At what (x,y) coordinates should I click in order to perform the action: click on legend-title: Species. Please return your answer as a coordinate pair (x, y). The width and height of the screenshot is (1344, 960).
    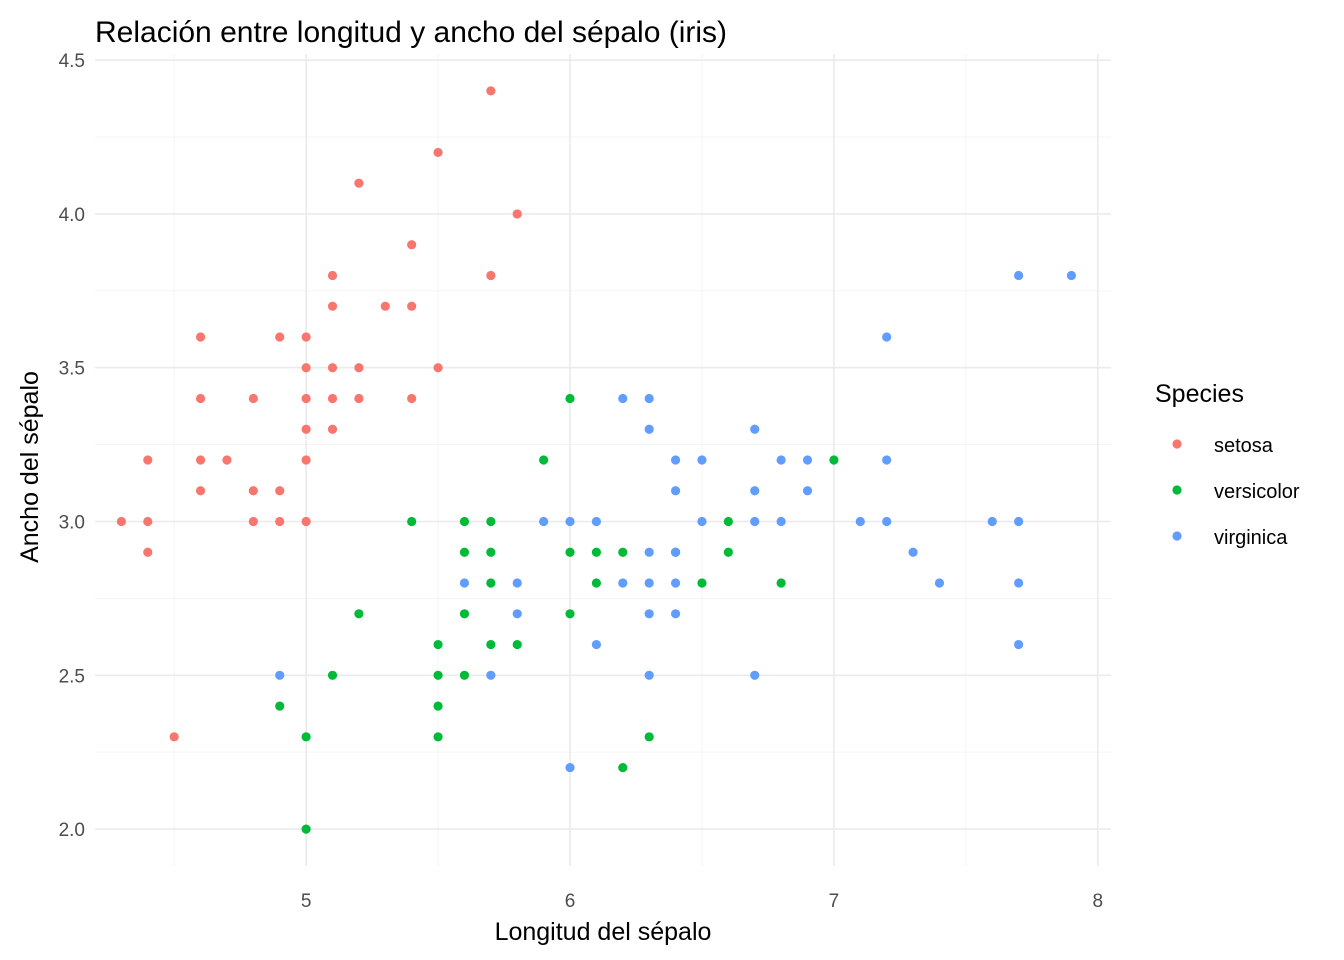
    Looking at the image, I should click on (1199, 394).